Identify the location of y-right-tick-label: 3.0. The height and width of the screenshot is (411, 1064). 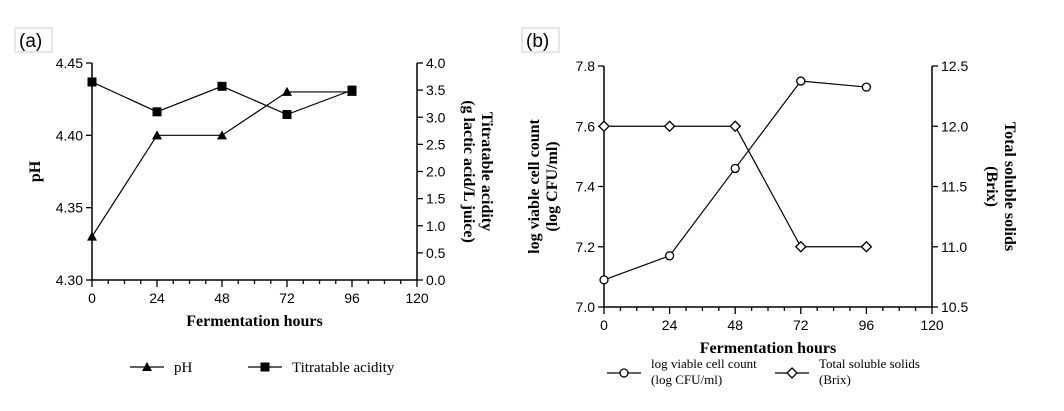
(436, 117).